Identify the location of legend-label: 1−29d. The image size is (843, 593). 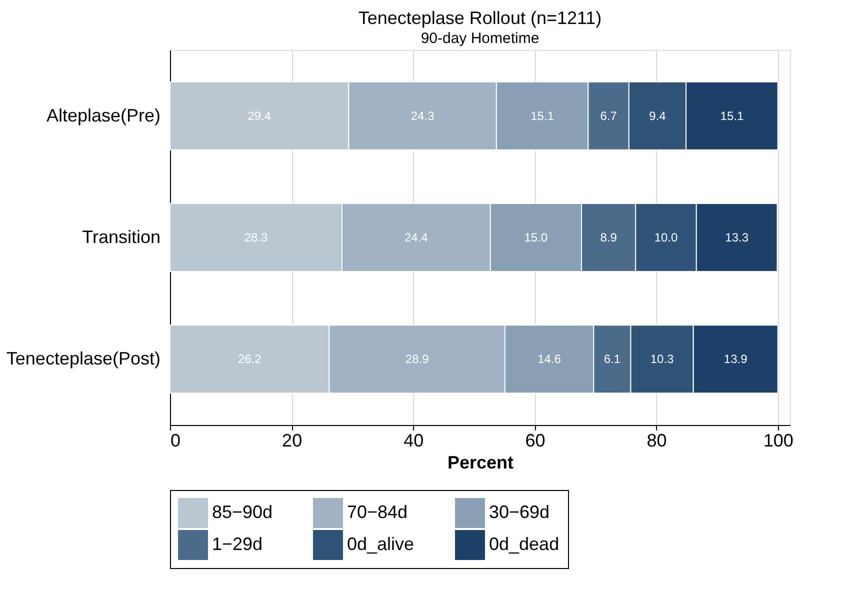
(237, 544).